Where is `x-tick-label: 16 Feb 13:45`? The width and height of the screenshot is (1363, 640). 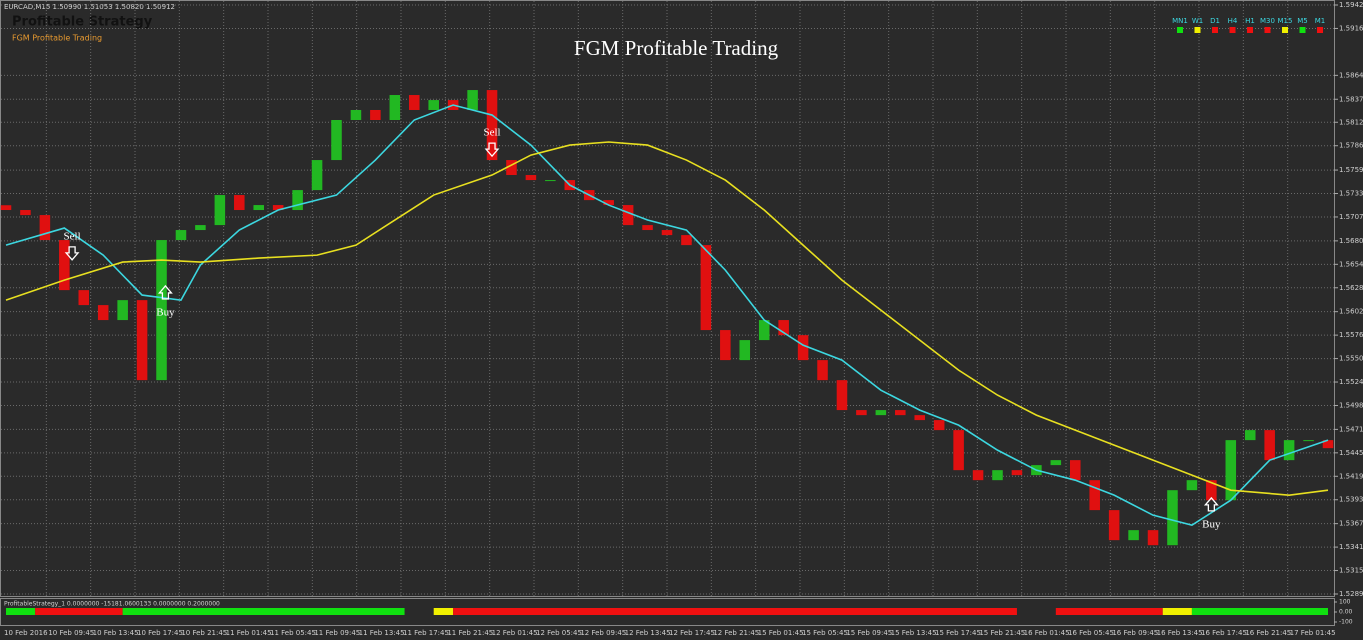 x-tick-label: 16 Feb 13:45 is located at coordinates (1180, 633).